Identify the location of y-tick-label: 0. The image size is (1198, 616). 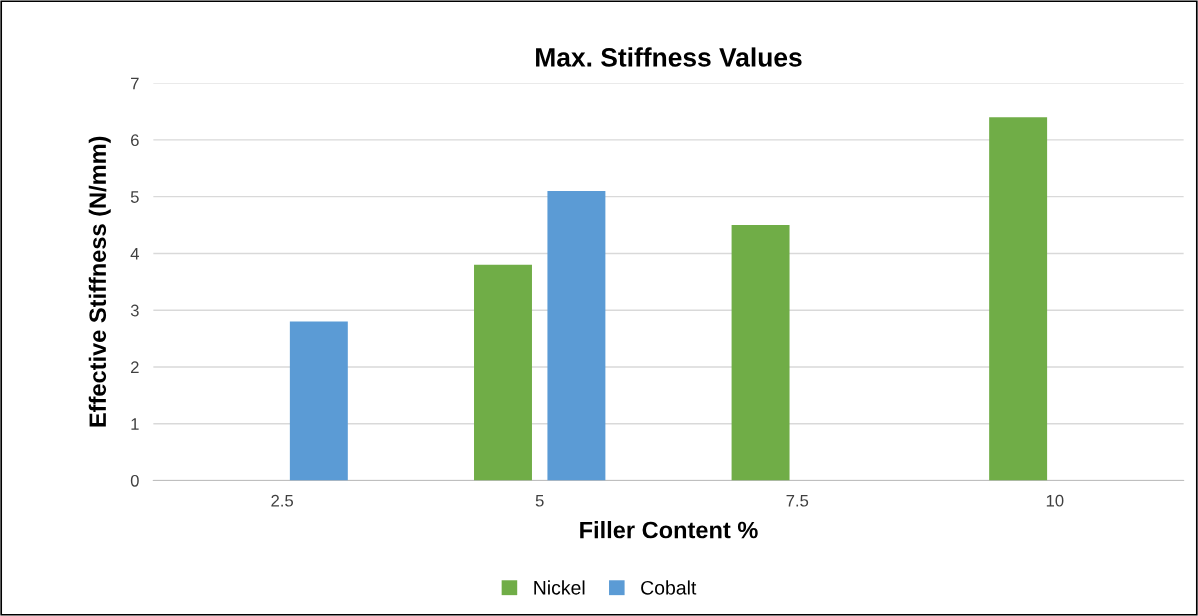
(134, 480).